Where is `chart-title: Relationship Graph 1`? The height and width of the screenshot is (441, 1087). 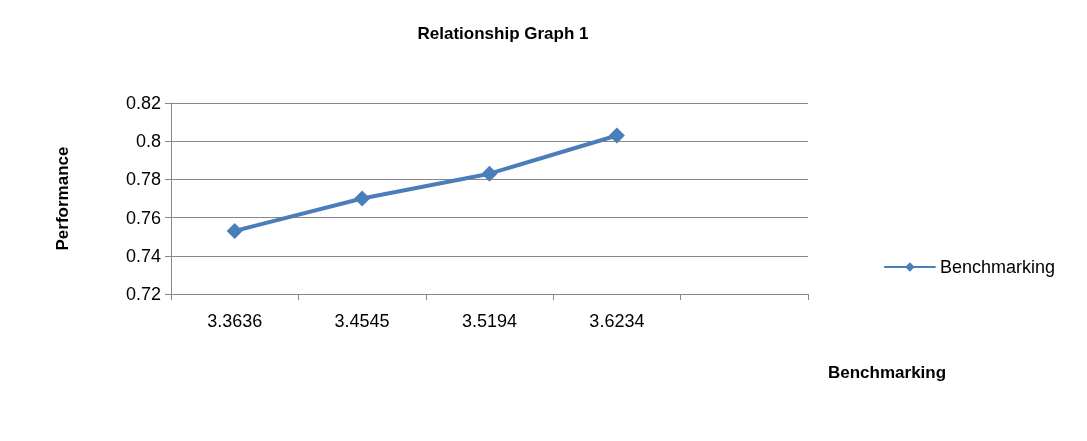
chart-title: Relationship Graph 1 is located at coordinates (503, 33).